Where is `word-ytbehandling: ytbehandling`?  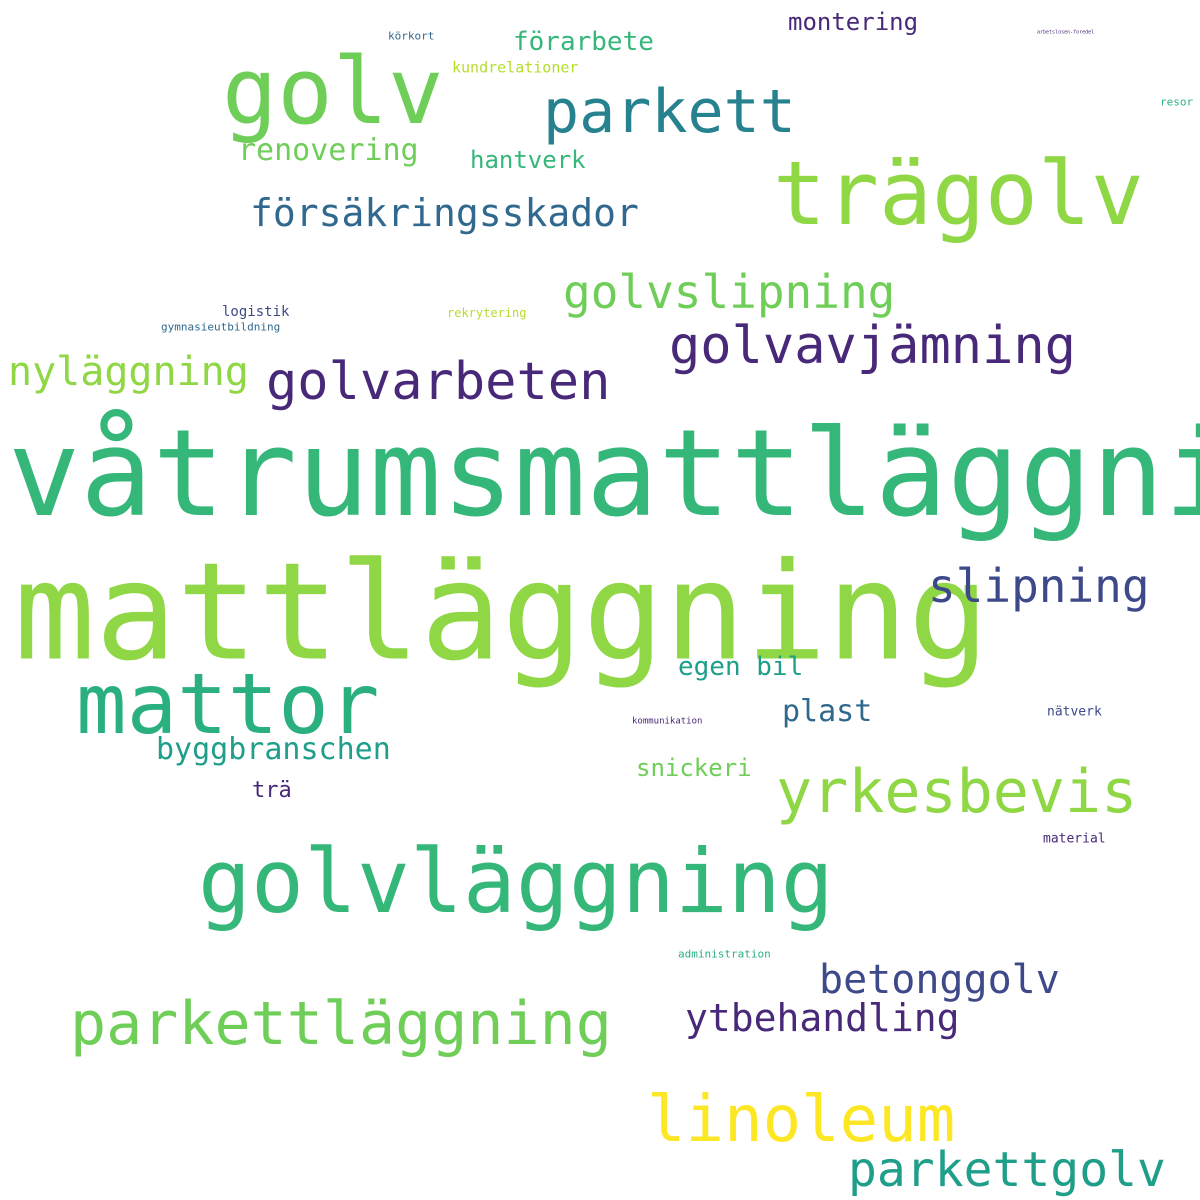
word-ytbehandling: ytbehandling is located at coordinates (822, 1018).